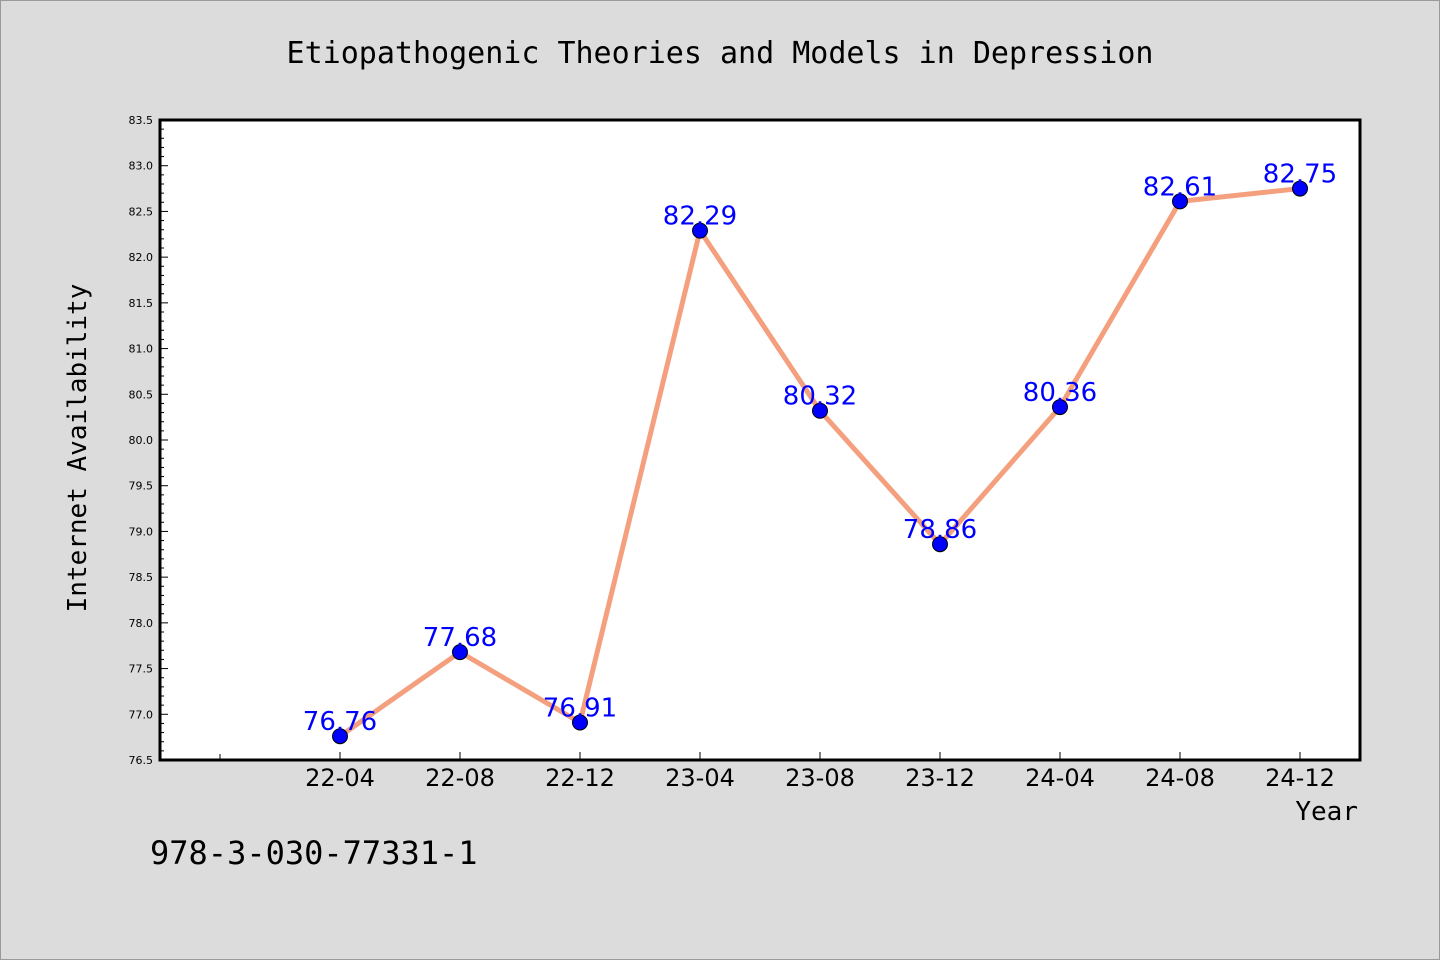 This screenshot has width=1440, height=960. What do you see at coordinates (141, 303) in the screenshot?
I see `y-tick-label: 81.5` at bounding box center [141, 303].